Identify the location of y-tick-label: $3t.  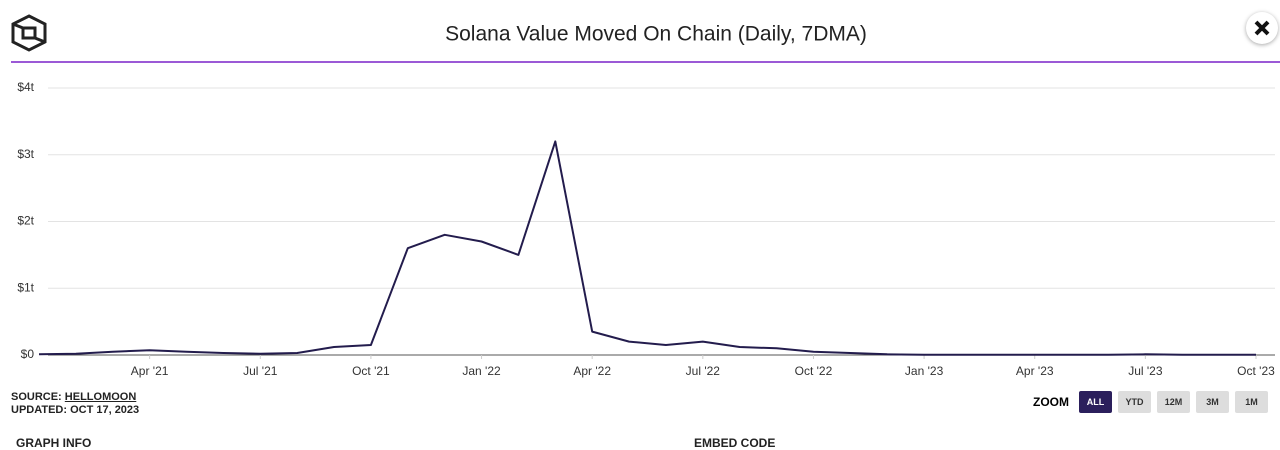
(25, 154).